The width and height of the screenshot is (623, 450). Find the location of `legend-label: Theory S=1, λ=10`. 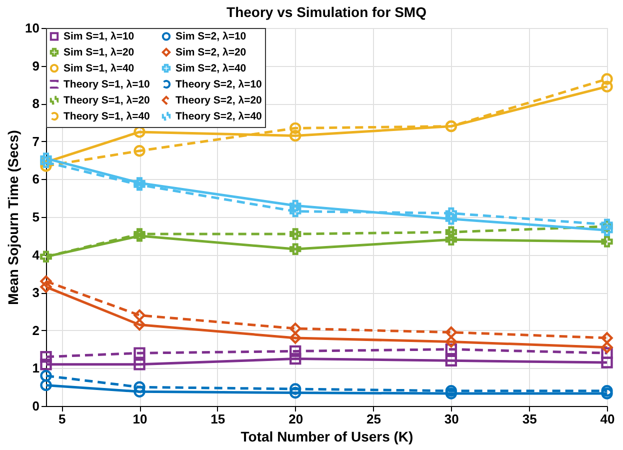

legend-label: Theory S=1, λ=10 is located at coordinates (107, 84).